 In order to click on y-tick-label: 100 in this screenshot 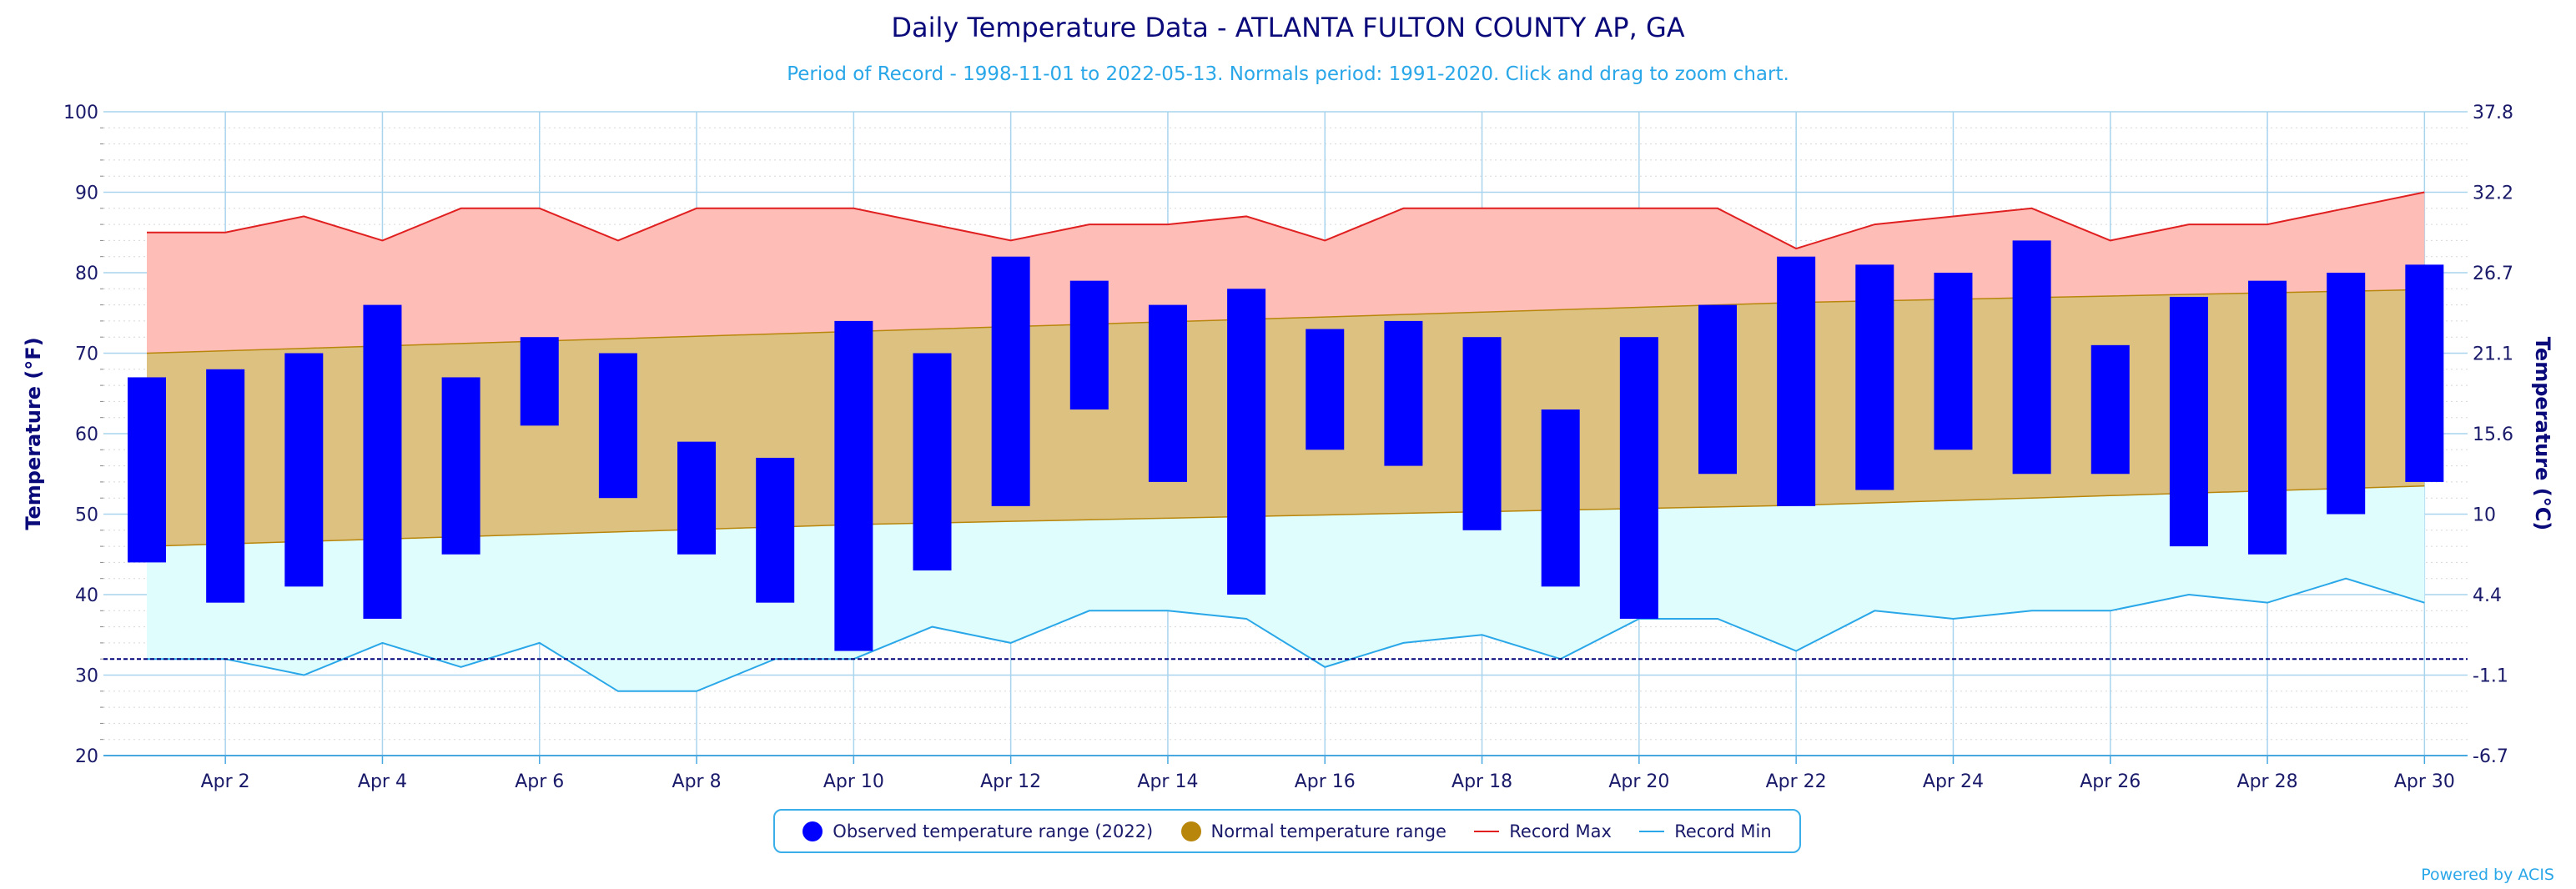, I will do `click(80, 113)`.